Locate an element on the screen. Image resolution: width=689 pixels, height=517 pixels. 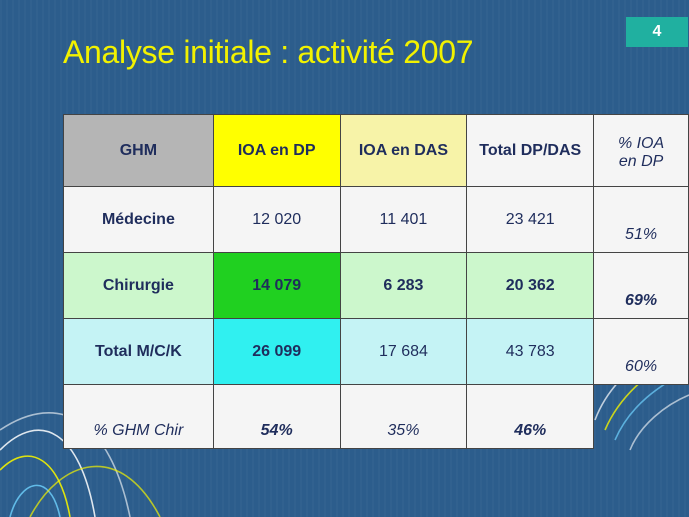
footer-label: % GHM Chir is located at coordinates (138, 416).